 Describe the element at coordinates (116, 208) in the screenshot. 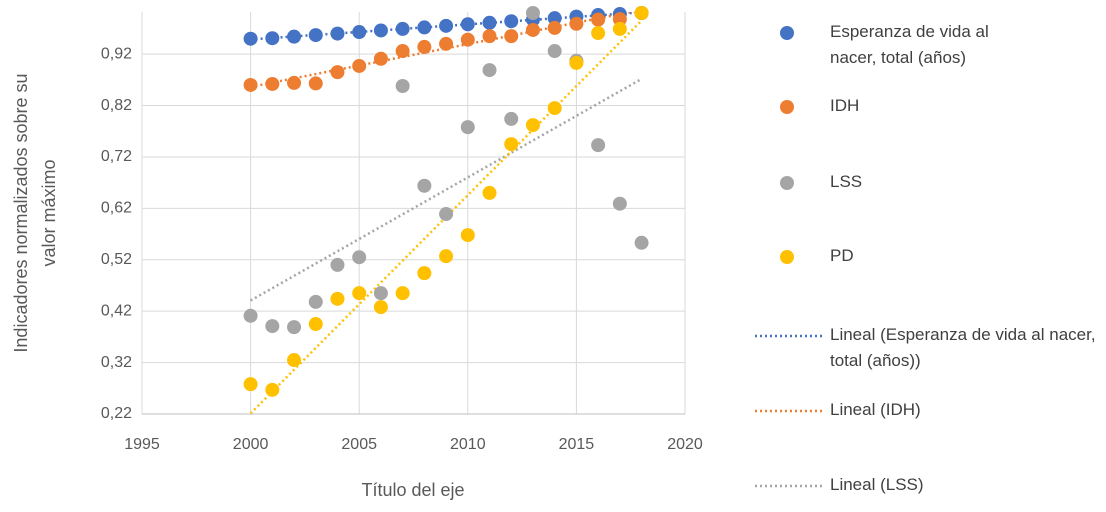

I see `y-tick-label: 0,62` at that location.